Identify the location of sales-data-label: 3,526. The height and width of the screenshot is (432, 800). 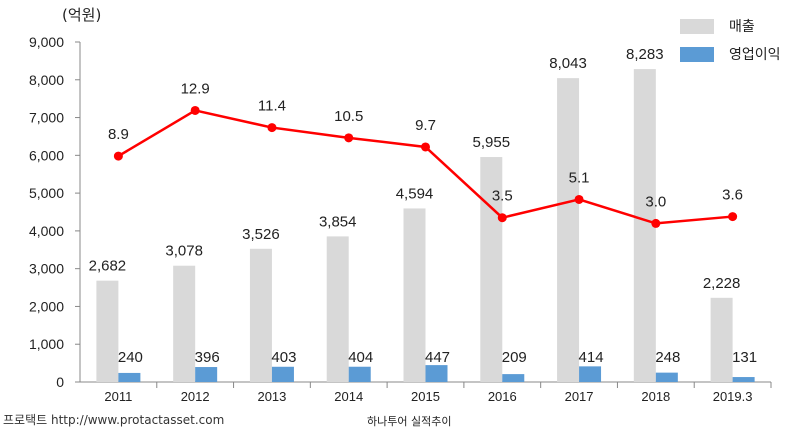
(261, 234).